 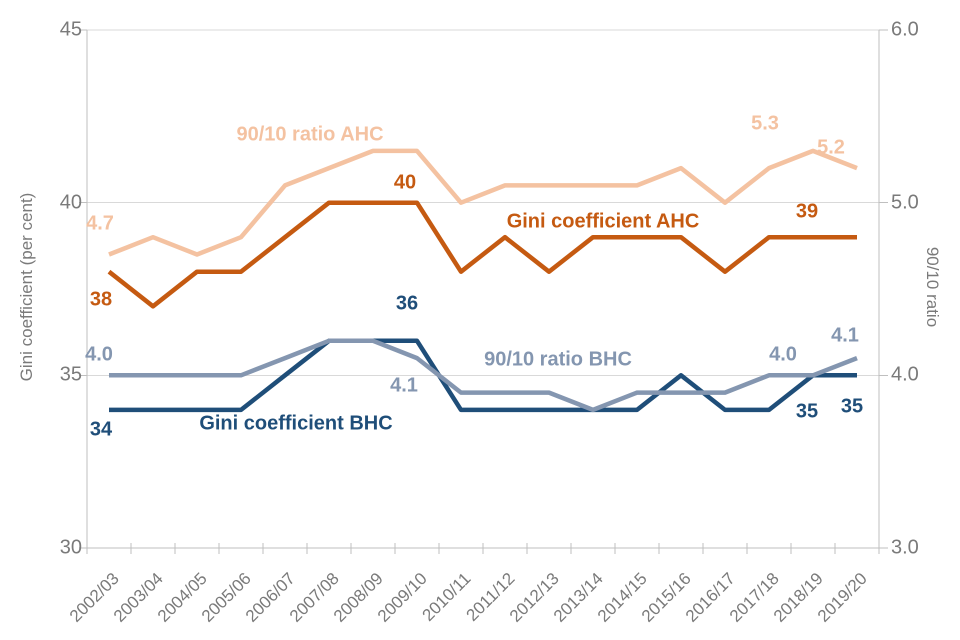 I want to click on series-line-gini-coefficient-ahc, so click(x=482, y=254).